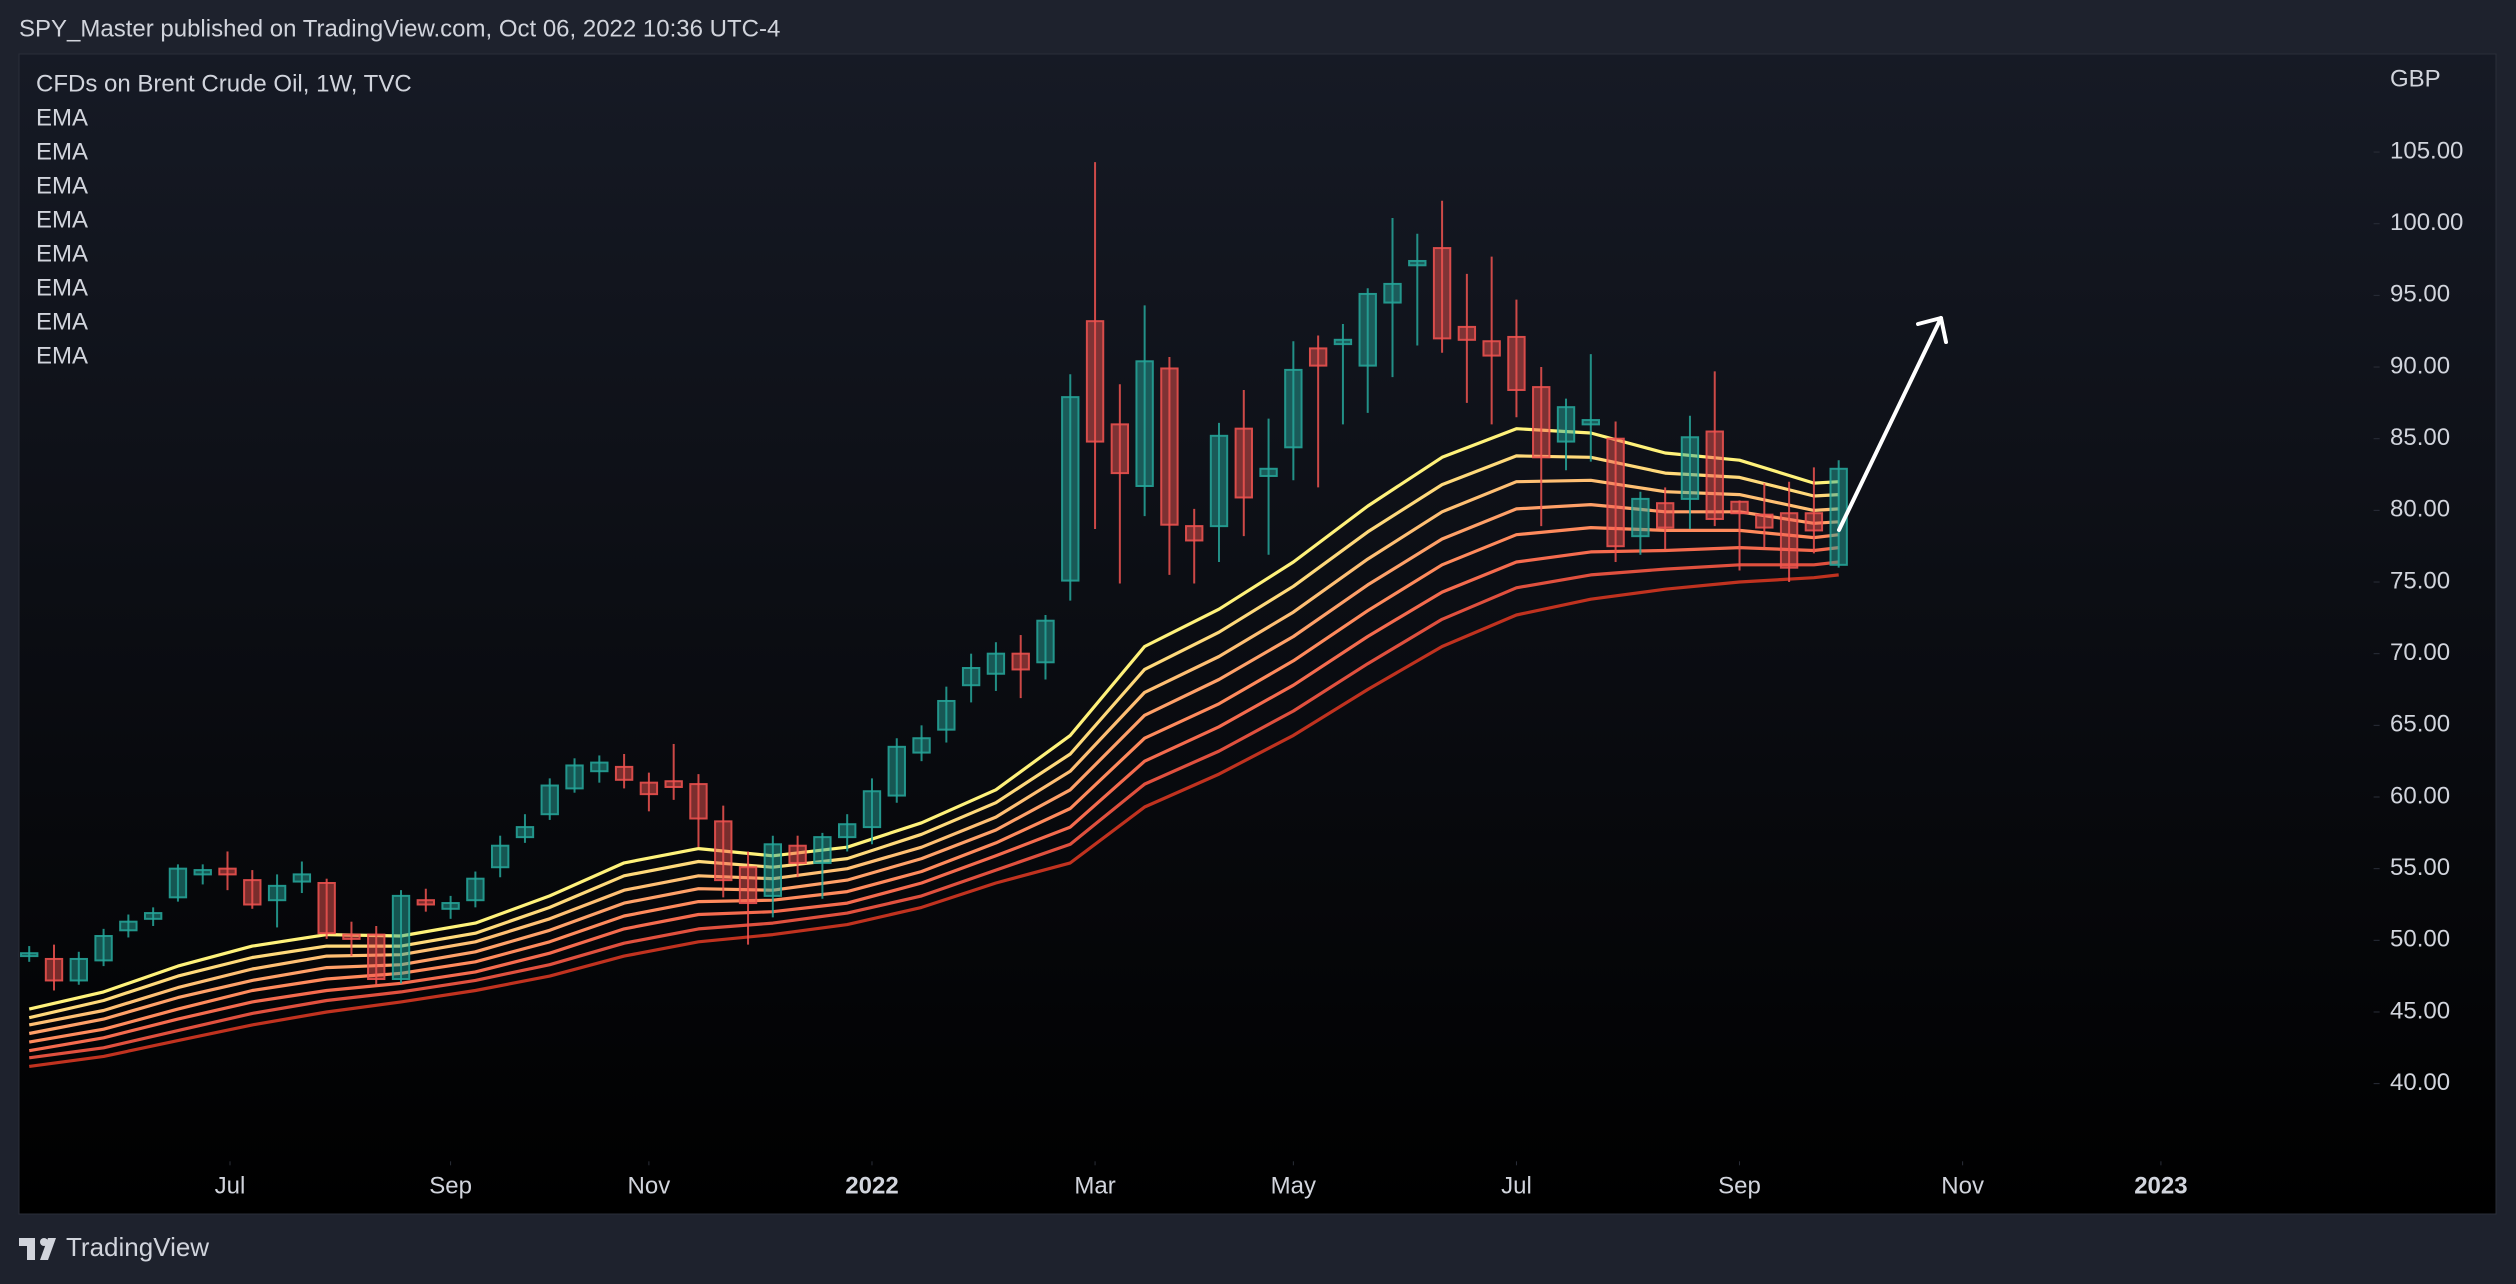  What do you see at coordinates (137, 1247) in the screenshot?
I see `footer-brand: TradingView` at bounding box center [137, 1247].